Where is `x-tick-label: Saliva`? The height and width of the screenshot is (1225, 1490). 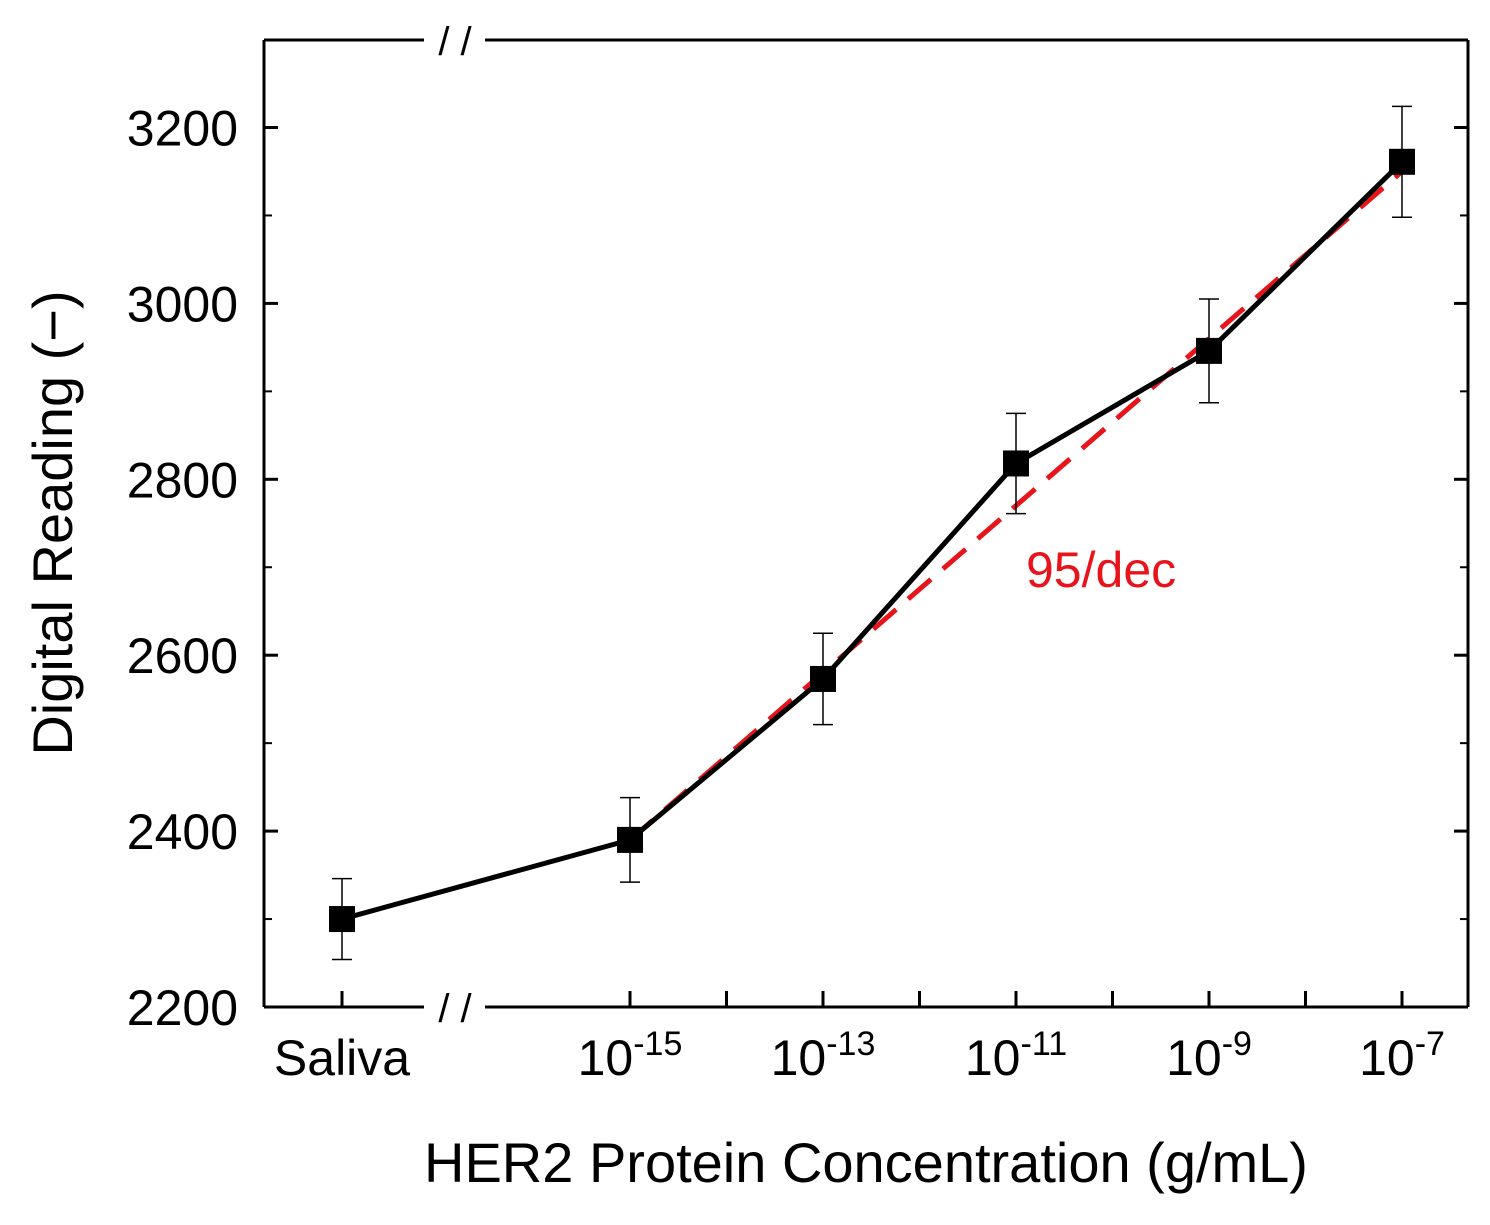
x-tick-label: Saliva is located at coordinates (342, 1058).